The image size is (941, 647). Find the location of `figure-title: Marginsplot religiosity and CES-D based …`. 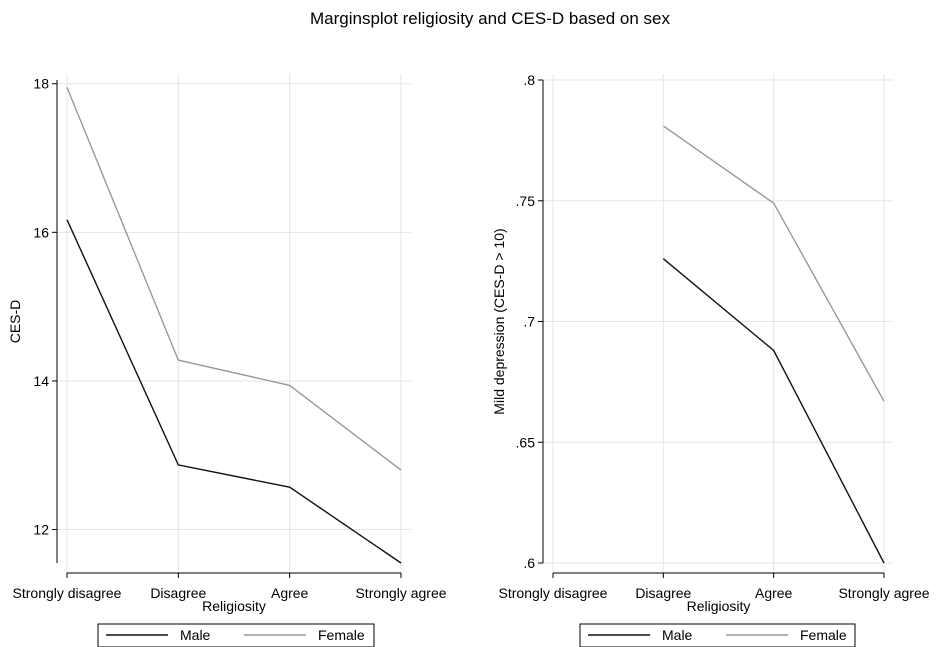

figure-title: Marginsplot religiosity and CES-D based … is located at coordinates (490, 18).